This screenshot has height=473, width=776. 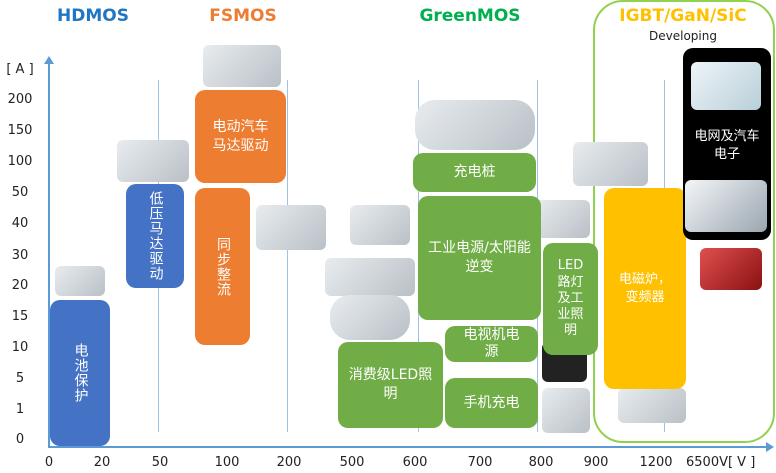 What do you see at coordinates (20, 223) in the screenshot?
I see `y-tick-label: 40` at bounding box center [20, 223].